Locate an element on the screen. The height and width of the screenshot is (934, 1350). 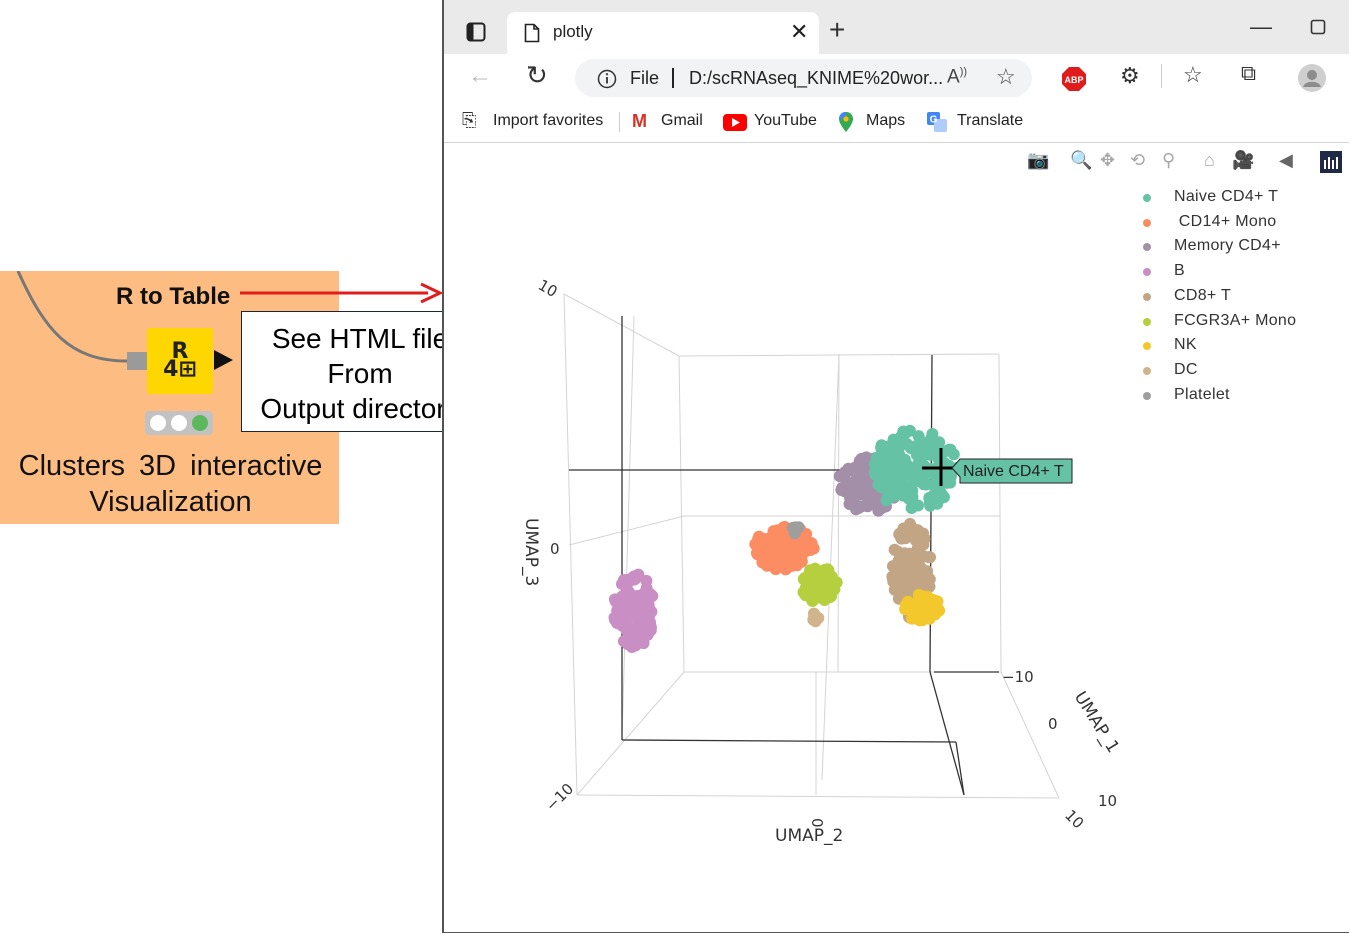
legend-item: CD8+ T is located at coordinates (1187, 296).